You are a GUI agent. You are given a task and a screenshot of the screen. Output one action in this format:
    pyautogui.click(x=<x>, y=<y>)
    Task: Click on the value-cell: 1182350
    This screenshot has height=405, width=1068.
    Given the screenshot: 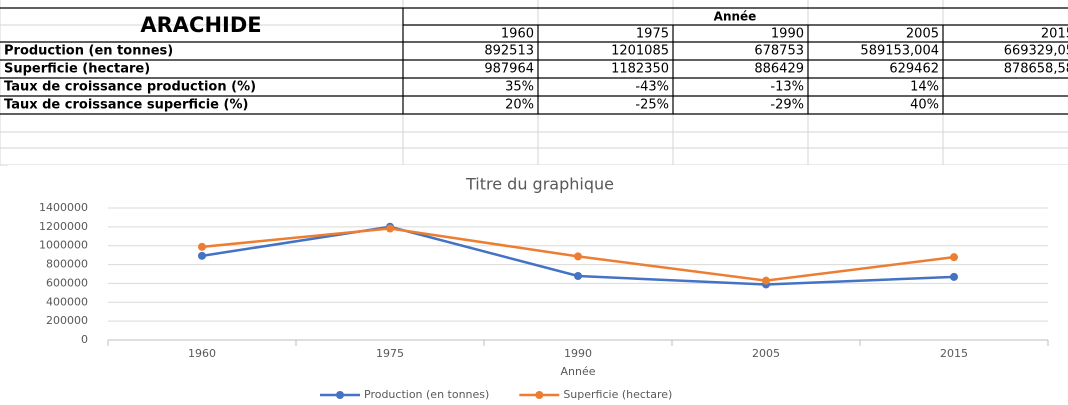 What is the action you would take?
    pyautogui.click(x=640, y=69)
    